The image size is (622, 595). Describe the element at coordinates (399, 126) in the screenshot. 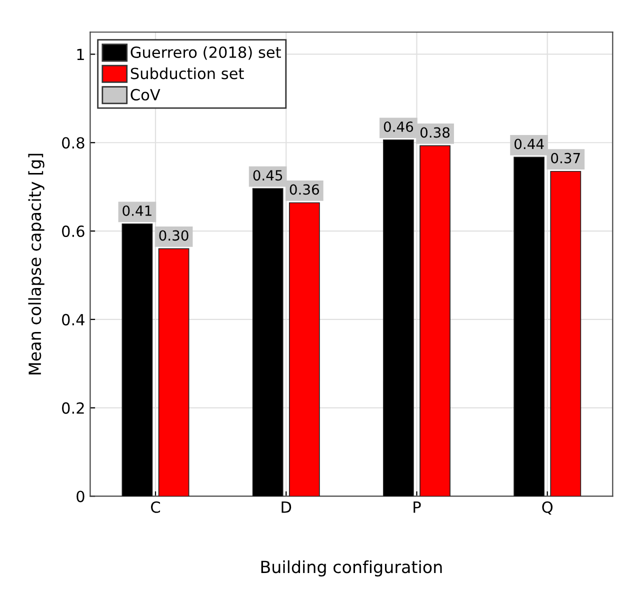

I see `annotation: 0.46` at that location.